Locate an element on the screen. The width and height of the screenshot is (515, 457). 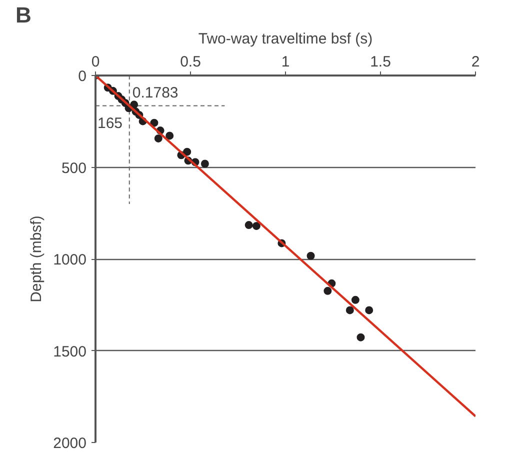
x-tick-label: 1.5 is located at coordinates (380, 62).